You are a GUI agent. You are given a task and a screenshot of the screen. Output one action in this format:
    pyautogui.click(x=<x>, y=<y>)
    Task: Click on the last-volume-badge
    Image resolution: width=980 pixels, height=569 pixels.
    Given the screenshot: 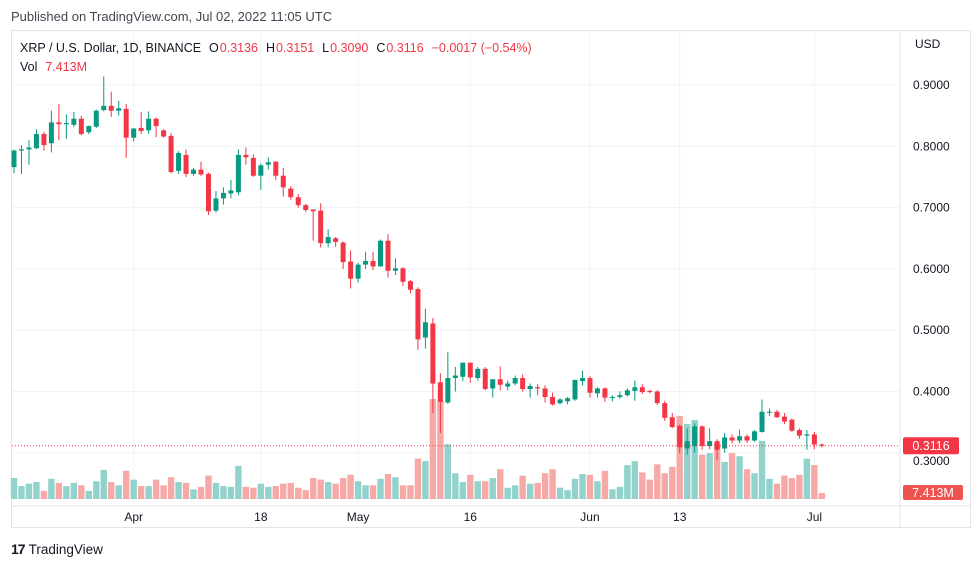 What is the action you would take?
    pyautogui.click(x=933, y=492)
    